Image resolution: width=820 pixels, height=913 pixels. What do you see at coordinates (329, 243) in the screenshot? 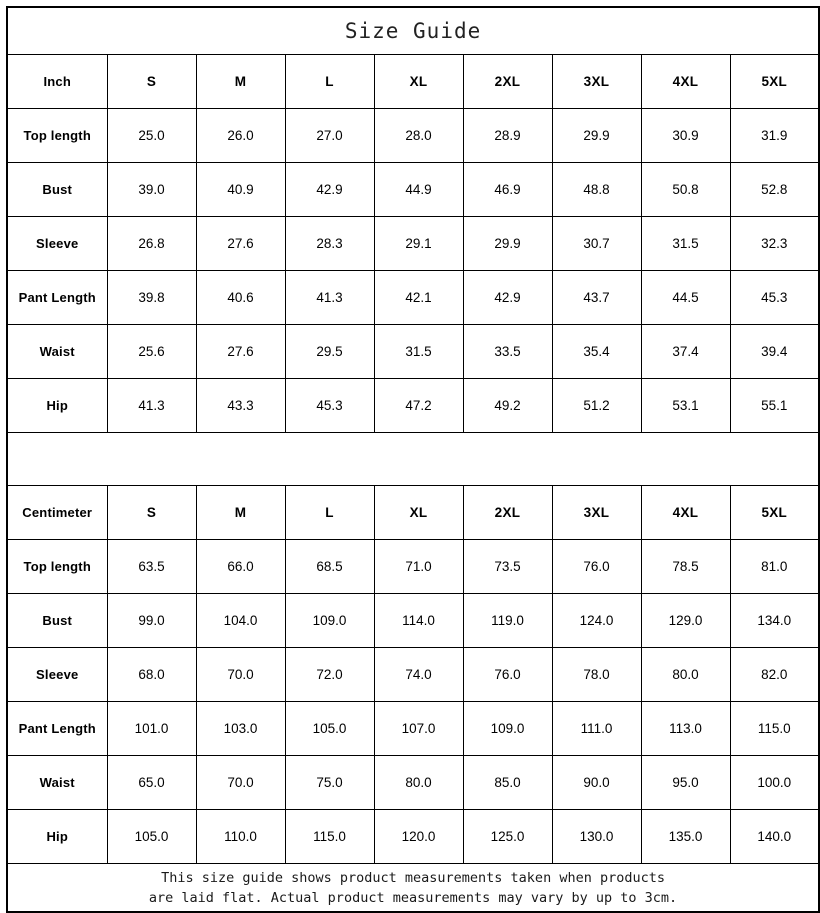
I see `measurement-value-cell: 28.3` at bounding box center [329, 243].